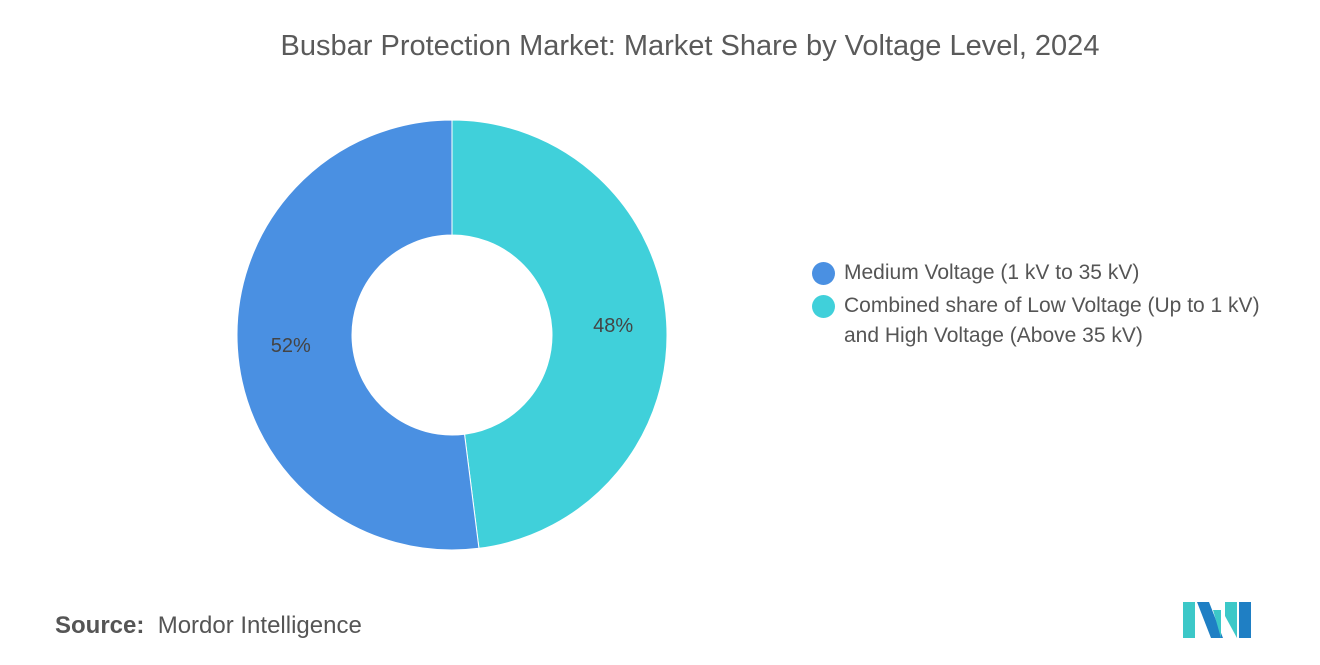  What do you see at coordinates (1217, 620) in the screenshot?
I see `mordor-intelligence-logo` at bounding box center [1217, 620].